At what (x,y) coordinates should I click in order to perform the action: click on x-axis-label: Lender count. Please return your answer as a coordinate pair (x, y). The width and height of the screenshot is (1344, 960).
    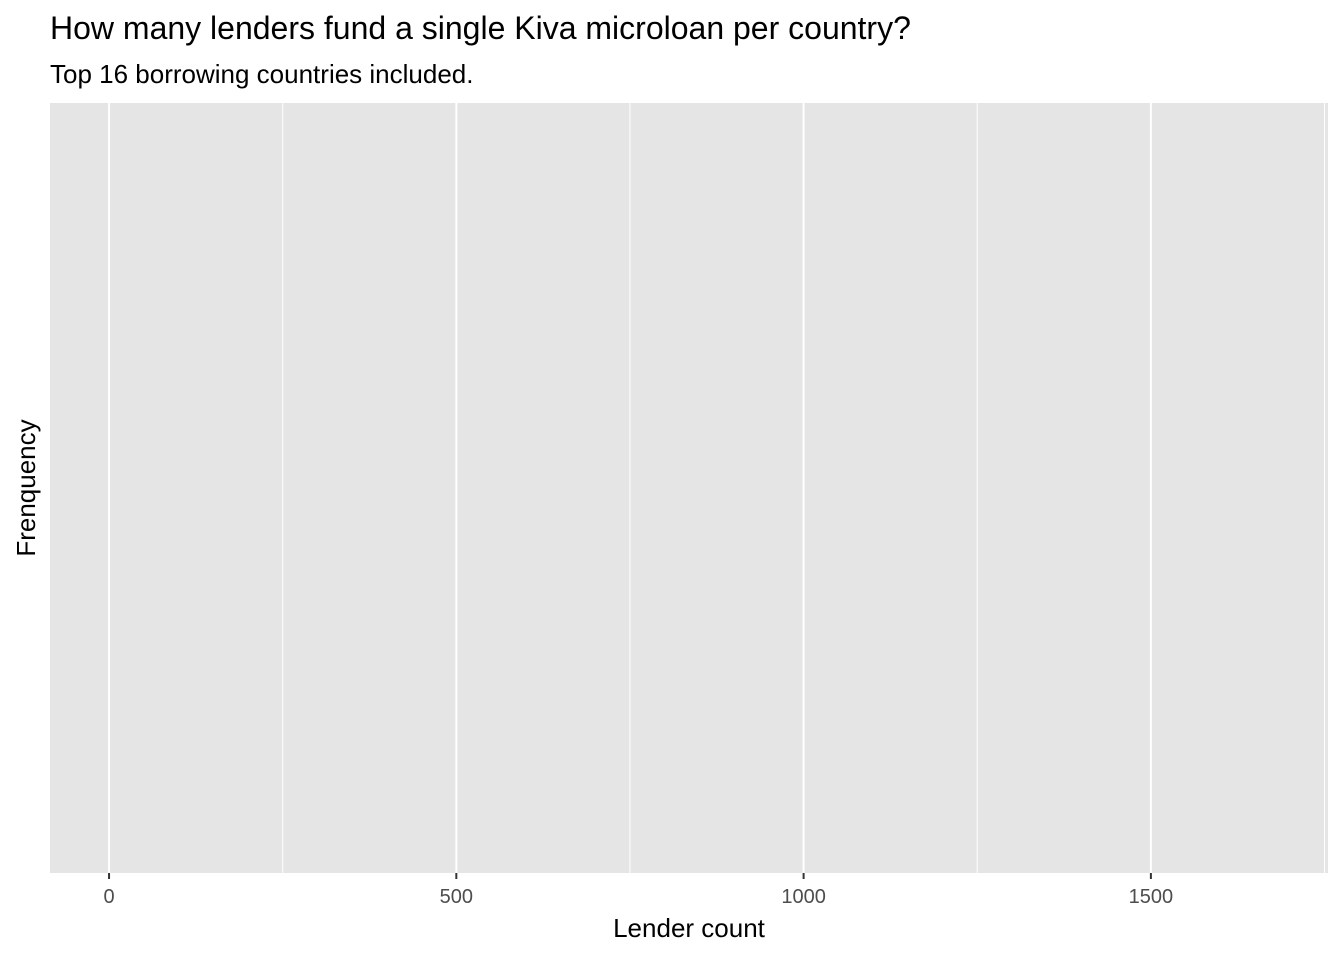
    Looking at the image, I should click on (689, 928).